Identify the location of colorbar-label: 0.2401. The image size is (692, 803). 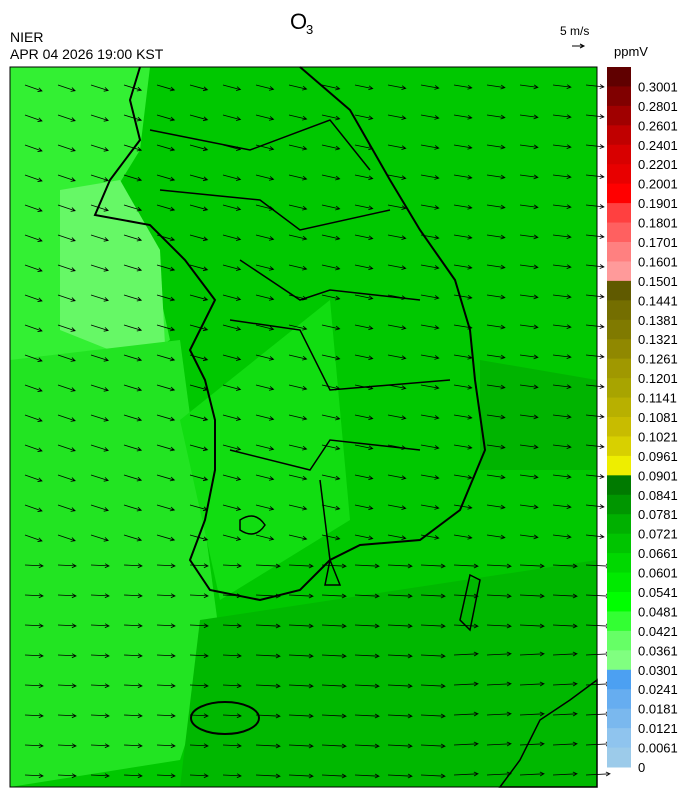
(658, 145).